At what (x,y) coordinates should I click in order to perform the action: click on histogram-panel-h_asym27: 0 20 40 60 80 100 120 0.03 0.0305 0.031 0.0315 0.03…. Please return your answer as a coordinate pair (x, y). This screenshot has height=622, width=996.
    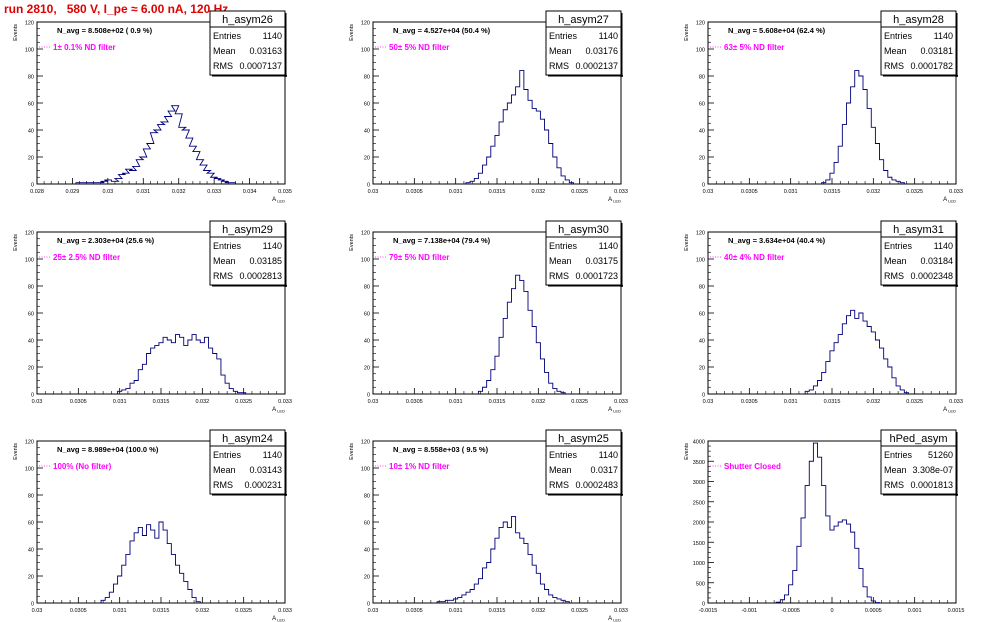
    Looking at the image, I should click on (488, 107).